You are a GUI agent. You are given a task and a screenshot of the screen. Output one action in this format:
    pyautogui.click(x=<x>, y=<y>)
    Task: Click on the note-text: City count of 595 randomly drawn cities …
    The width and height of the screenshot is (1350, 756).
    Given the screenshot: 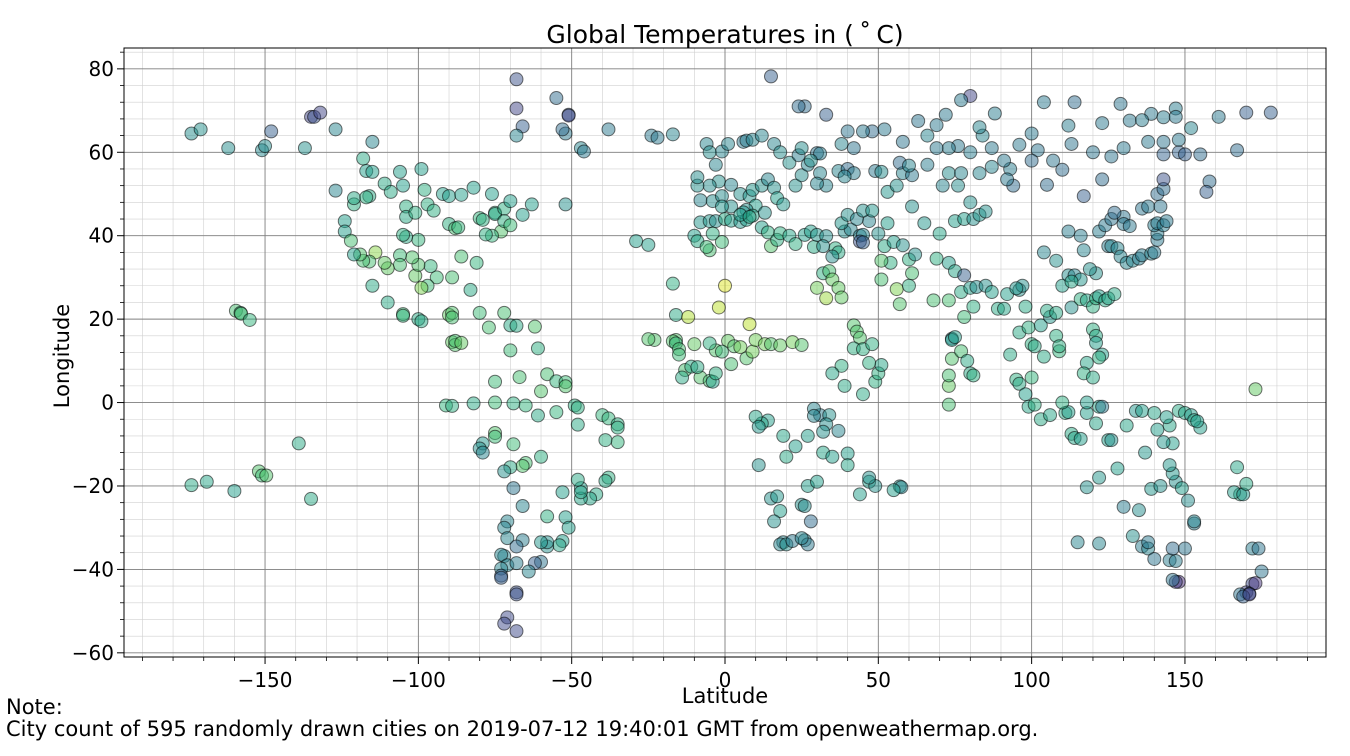 What is the action you would take?
    pyautogui.click(x=522, y=729)
    